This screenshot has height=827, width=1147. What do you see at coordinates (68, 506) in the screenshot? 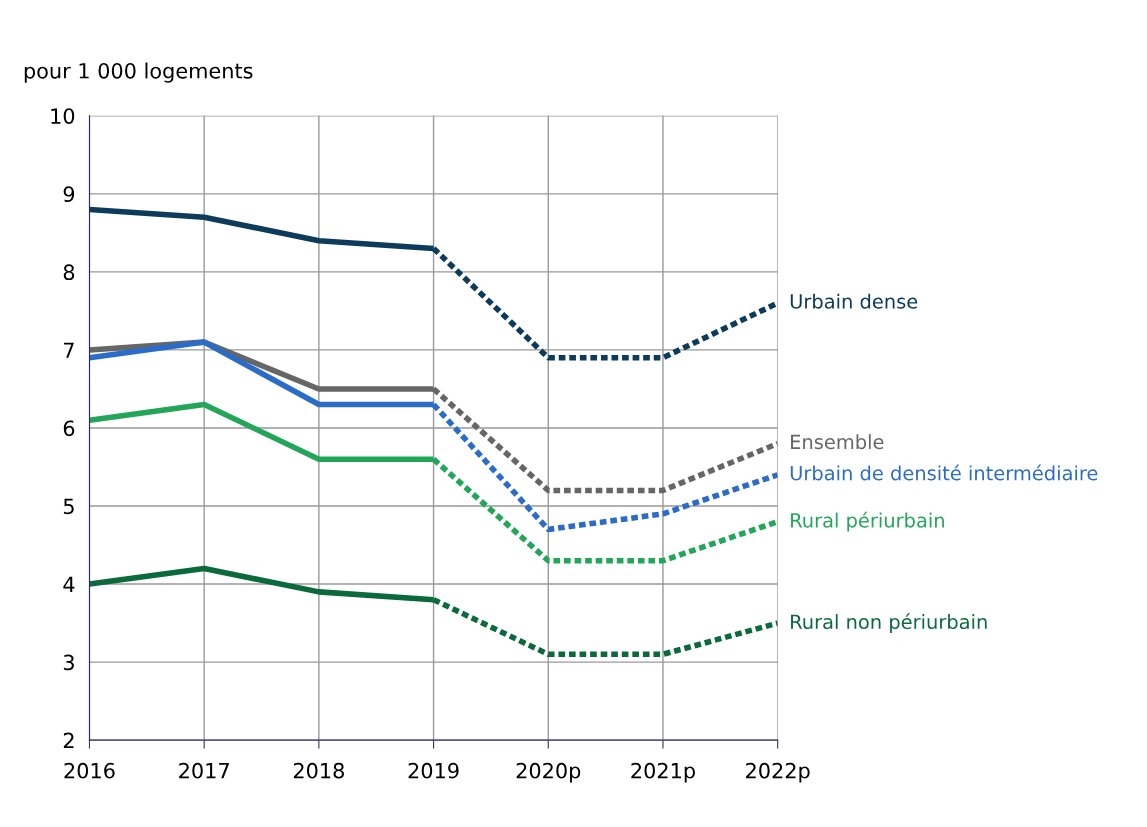
I see `y-tick-label: 5` at bounding box center [68, 506].